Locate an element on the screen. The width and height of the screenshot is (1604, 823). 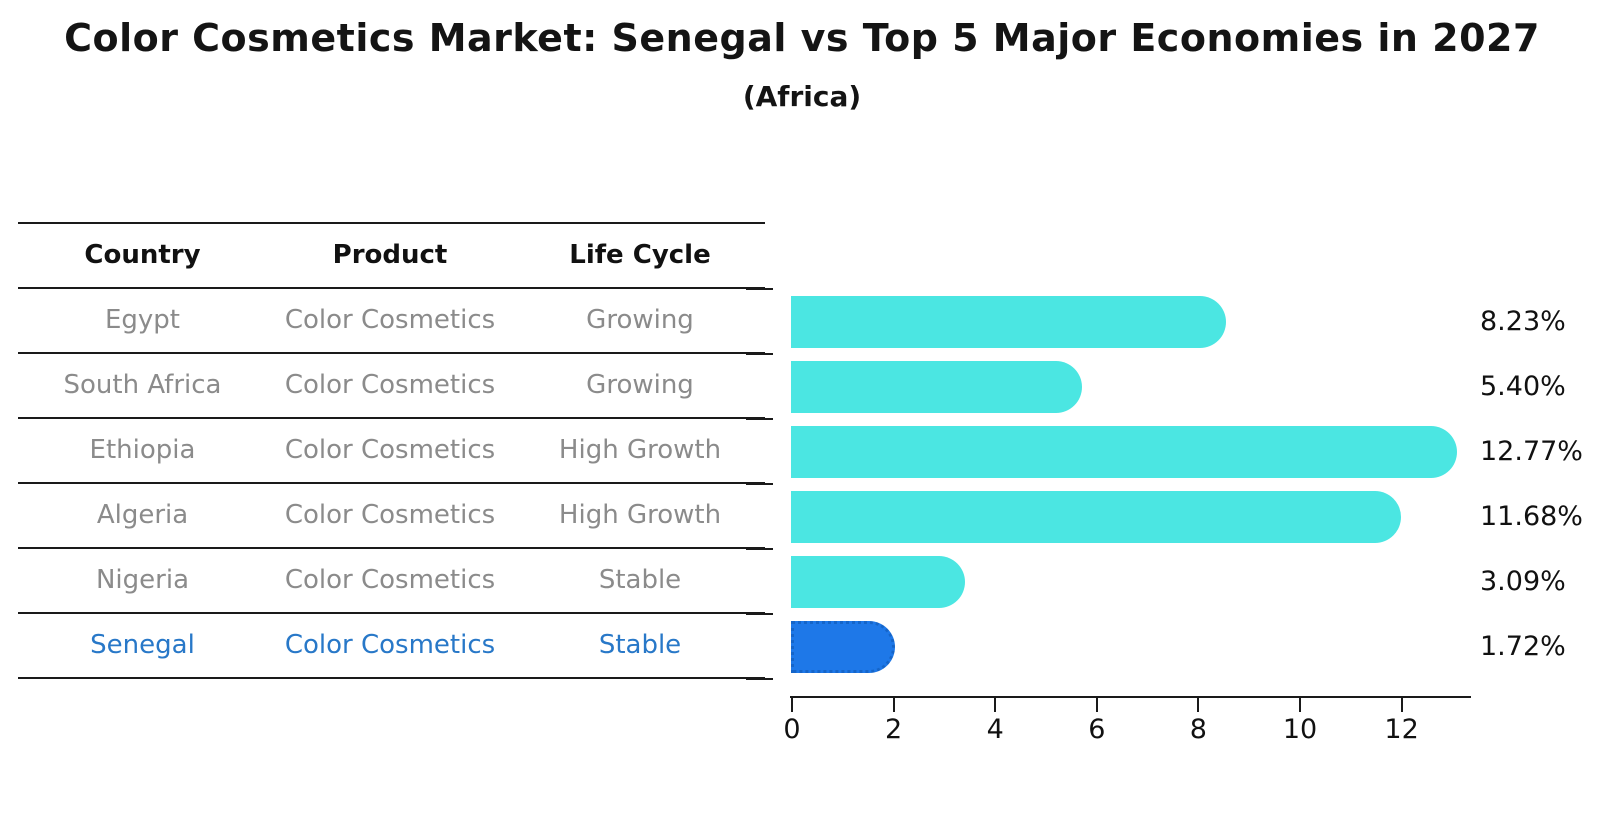
table-cell-country: Nigeria is located at coordinates (142, 579).